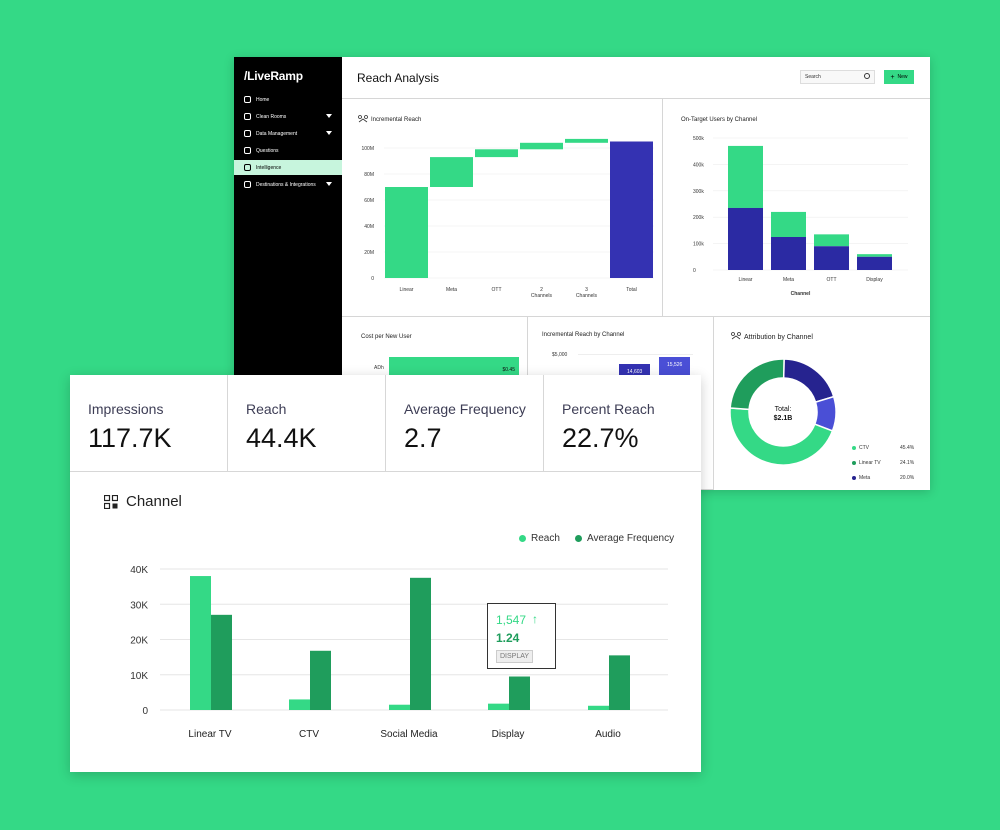  I want to click on legend-reach: Reach, so click(545, 538).